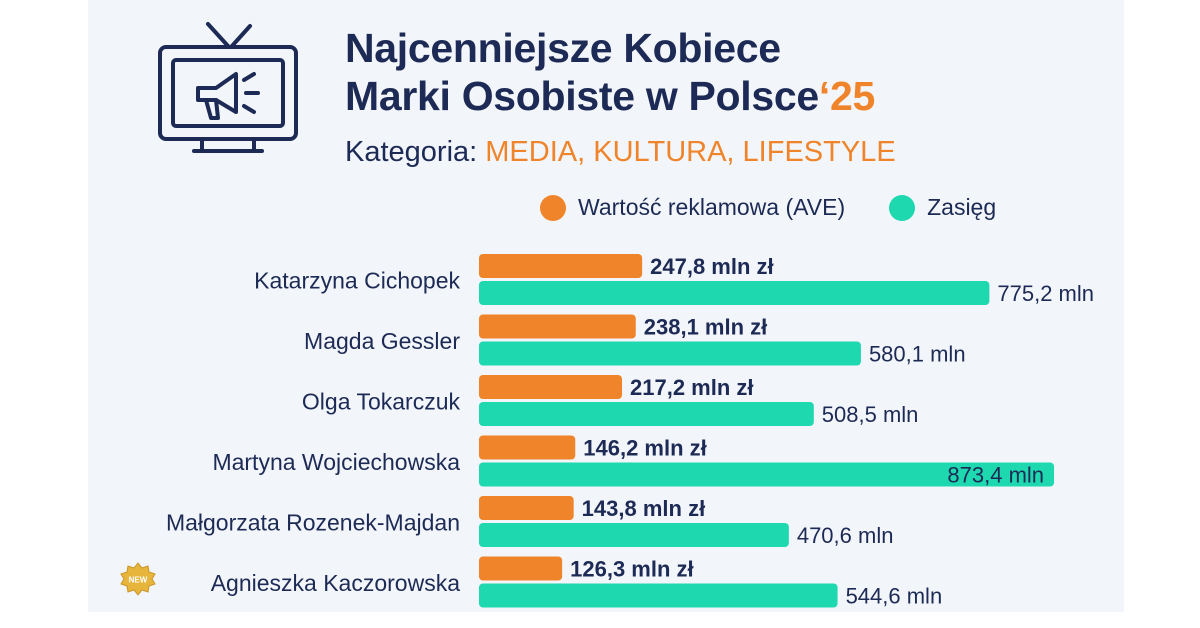 Image resolution: width=1200 pixels, height=628 pixels. I want to click on legend-label-ave: Wartość reklamowa (AVE), so click(712, 207).